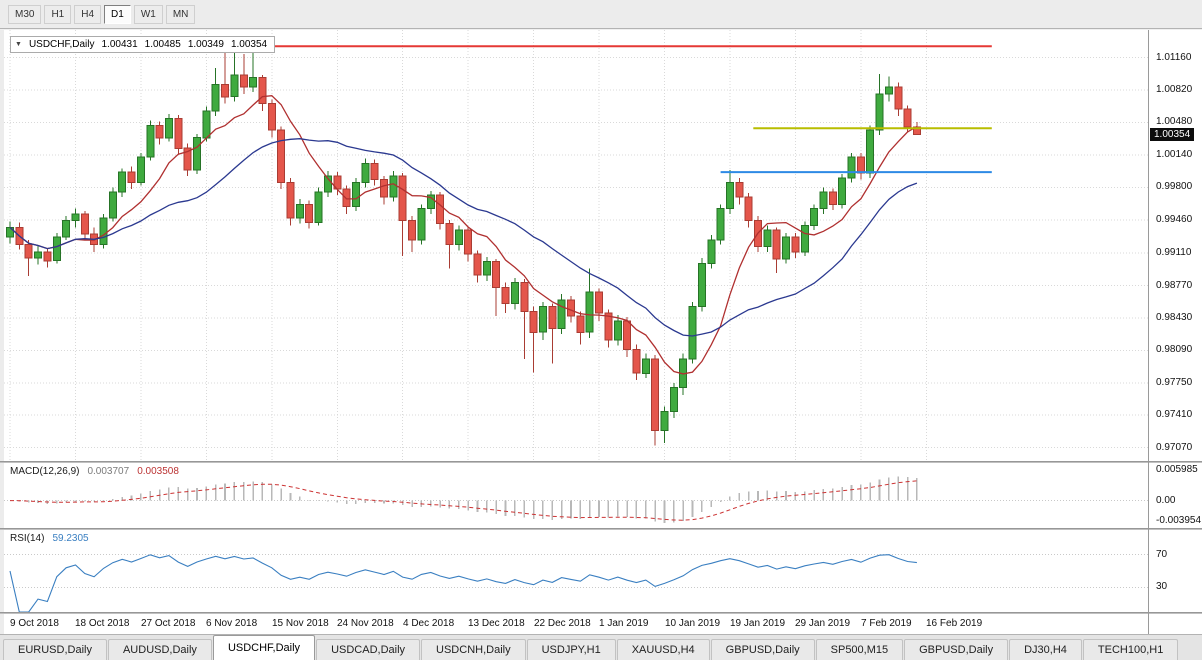 This screenshot has width=1202, height=660. I want to click on chart-tab-xauusd-h4: XAUUSD,H4, so click(663, 649).